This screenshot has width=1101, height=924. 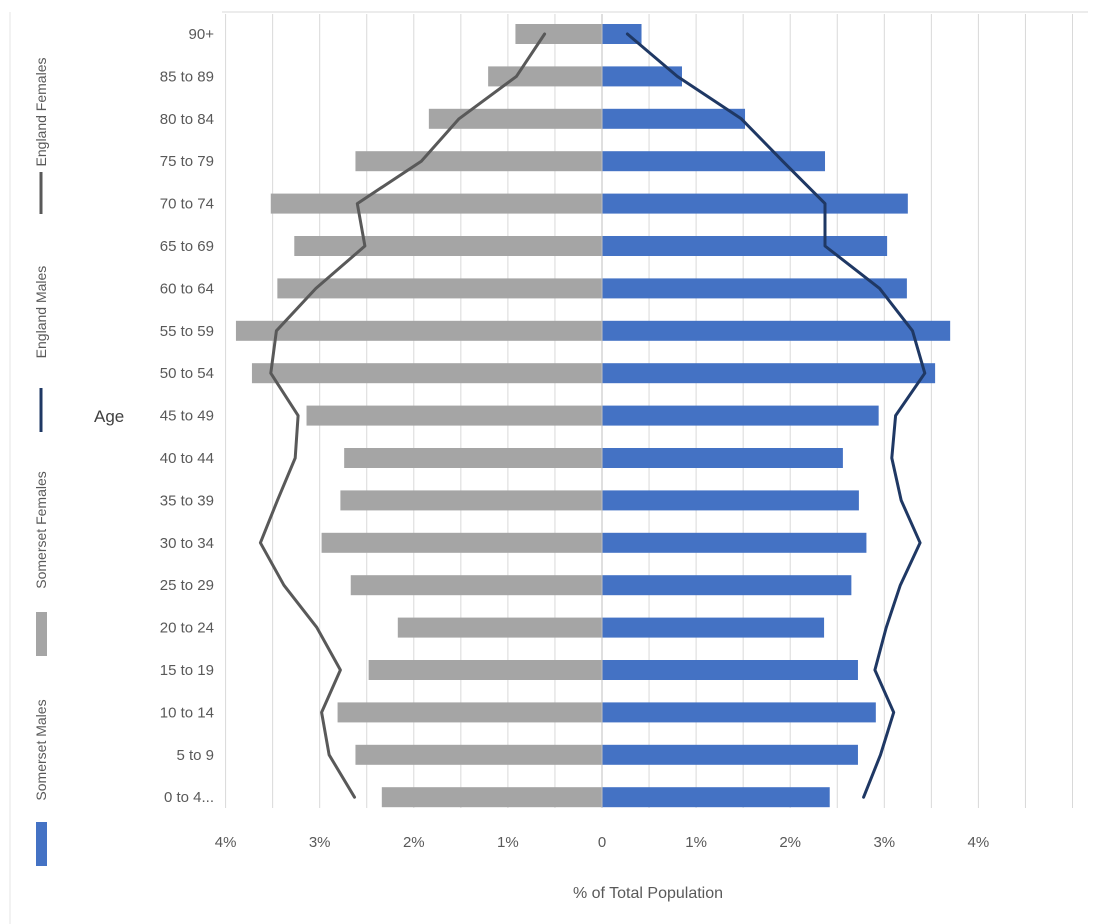 I want to click on category-label: 45 to 49, so click(x=187, y=416).